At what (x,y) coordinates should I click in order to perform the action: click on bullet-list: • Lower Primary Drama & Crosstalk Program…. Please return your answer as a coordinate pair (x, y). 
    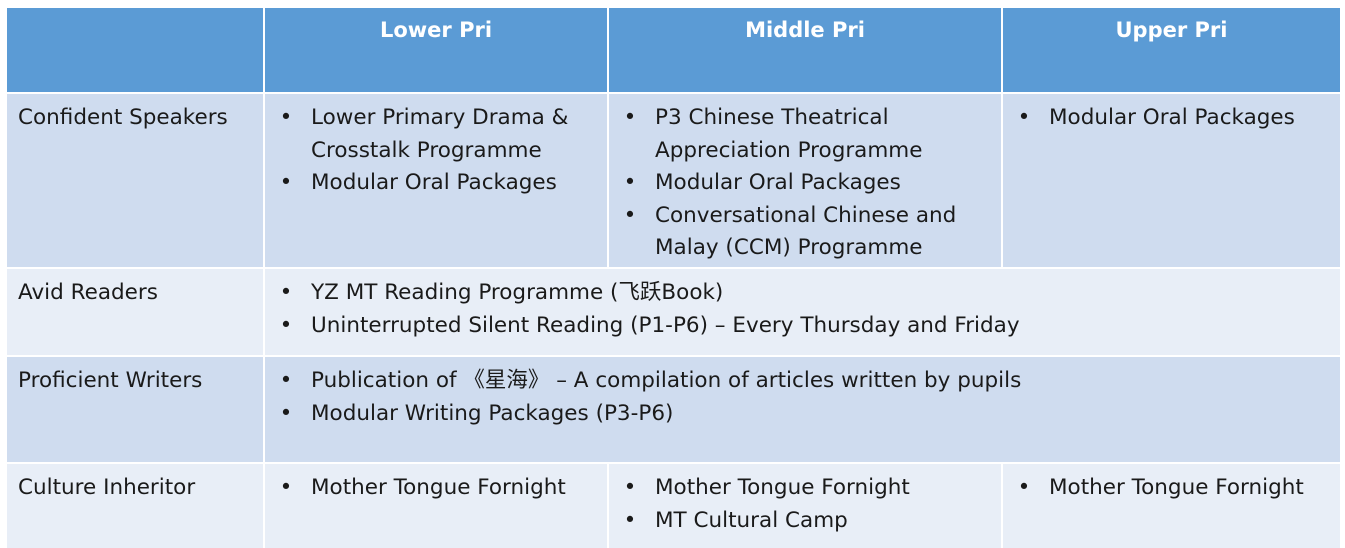
    Looking at the image, I should click on (437, 151).